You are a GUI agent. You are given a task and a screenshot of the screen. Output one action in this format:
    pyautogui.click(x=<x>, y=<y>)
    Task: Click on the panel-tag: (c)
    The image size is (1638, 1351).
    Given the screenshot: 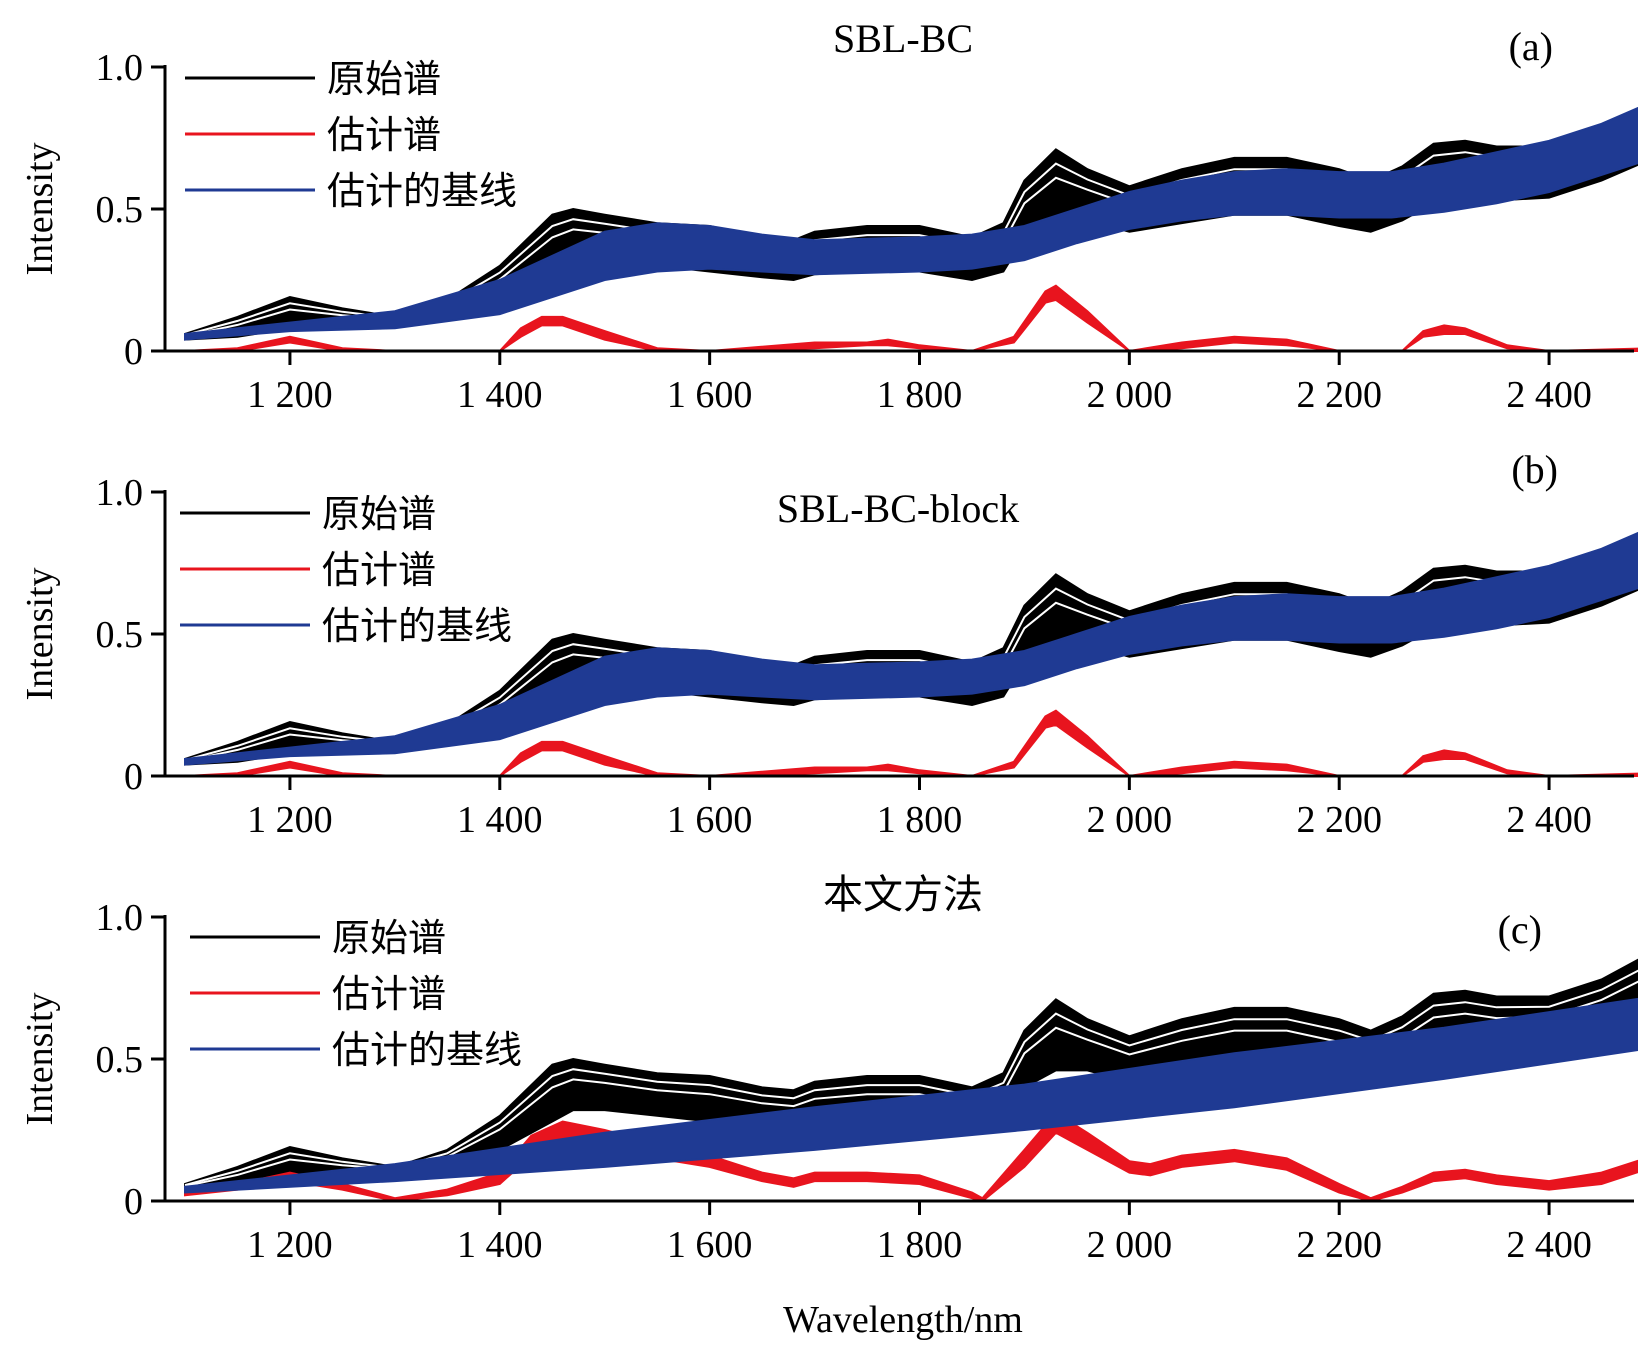 What is the action you would take?
    pyautogui.click(x=1520, y=929)
    